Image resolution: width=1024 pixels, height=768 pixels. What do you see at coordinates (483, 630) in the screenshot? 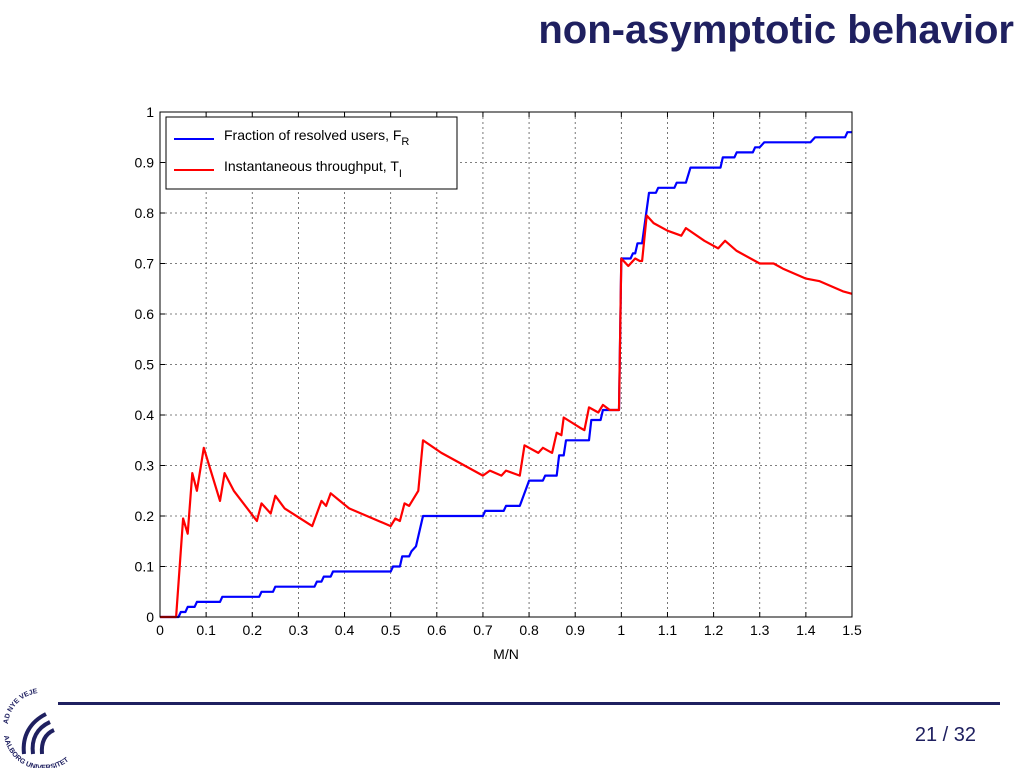
I see `x-tick-label: 0.7` at bounding box center [483, 630].